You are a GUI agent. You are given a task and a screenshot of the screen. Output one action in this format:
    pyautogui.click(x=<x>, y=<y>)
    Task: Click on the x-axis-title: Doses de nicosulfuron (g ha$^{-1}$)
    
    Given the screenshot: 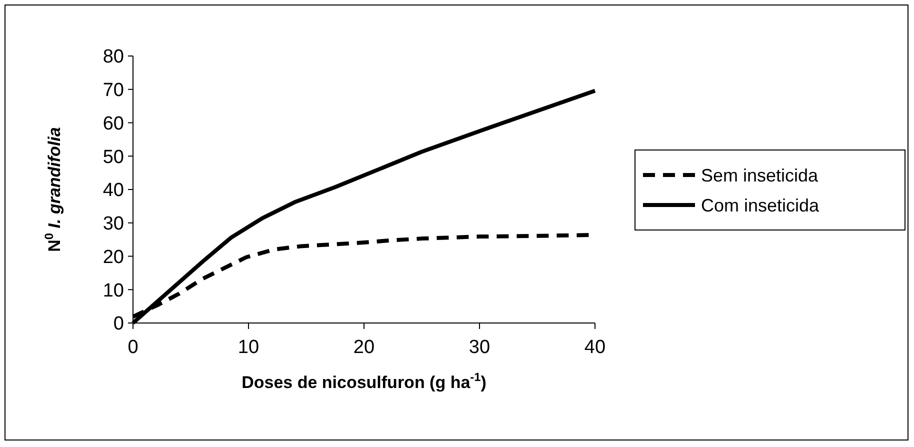 What is the action you would take?
    pyautogui.click(x=364, y=381)
    